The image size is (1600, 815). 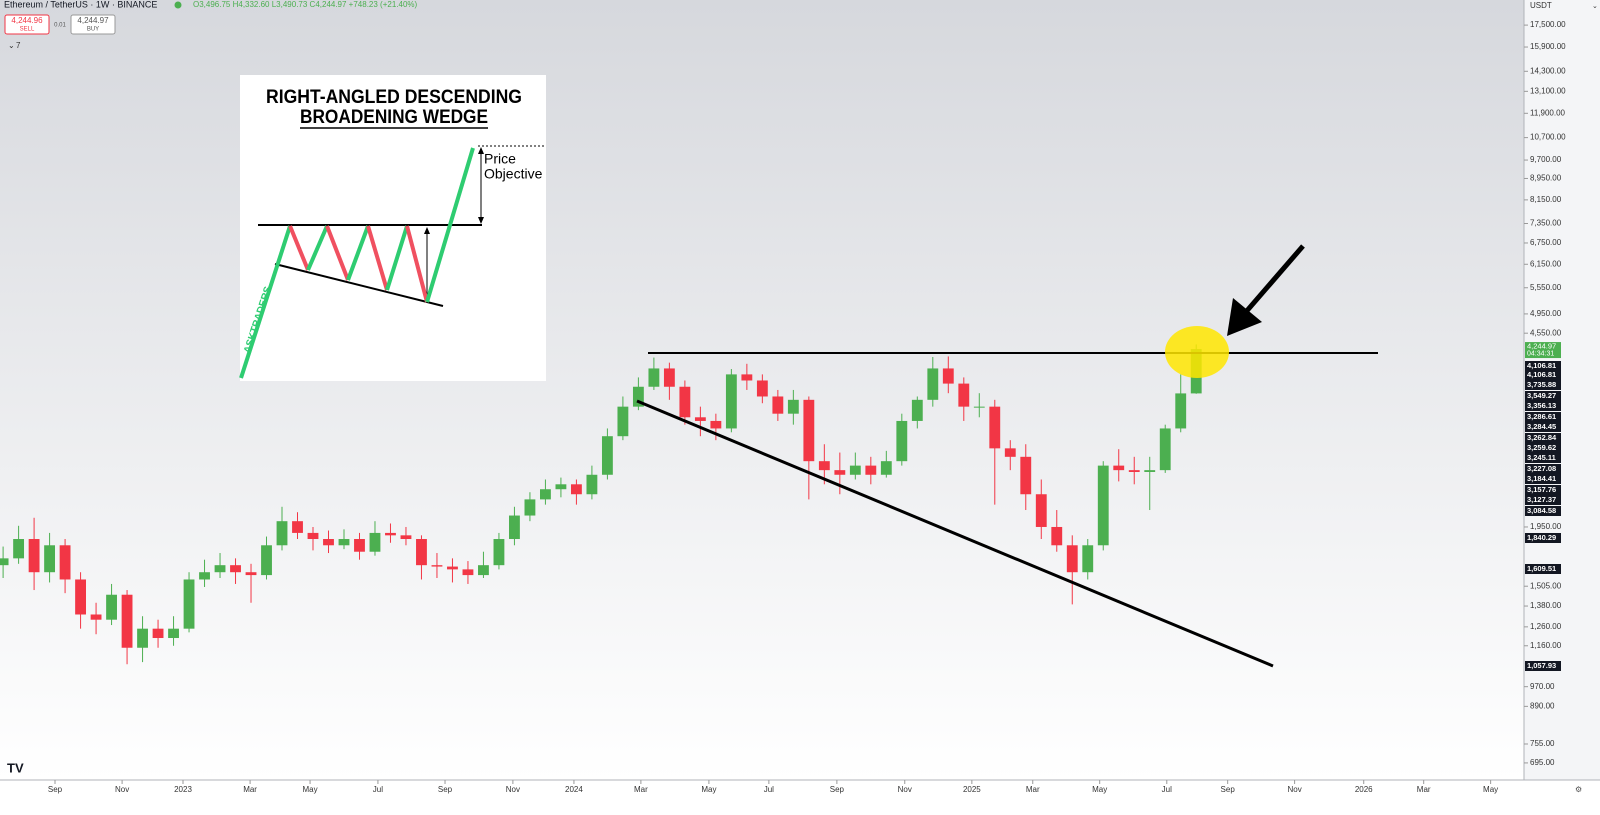 I want to click on indicator-toggle: ⌄, so click(x=11, y=45).